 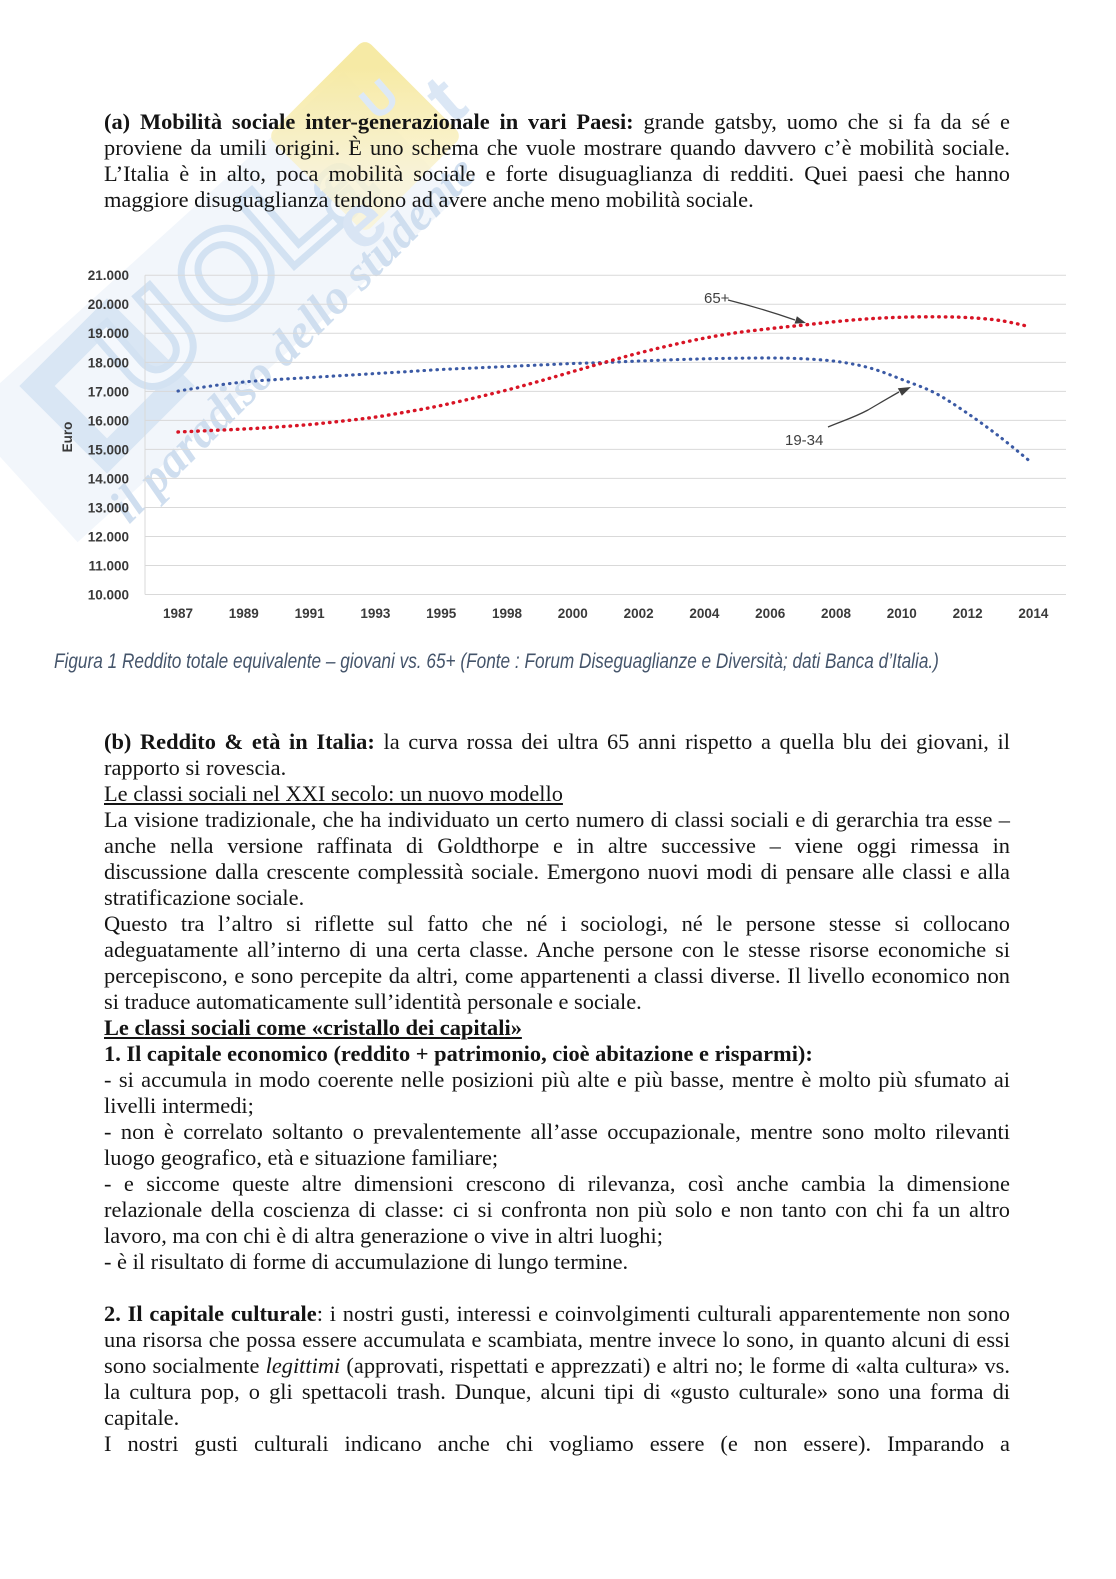 What do you see at coordinates (108, 304) in the screenshot?
I see `svg-text: 20.000` at bounding box center [108, 304].